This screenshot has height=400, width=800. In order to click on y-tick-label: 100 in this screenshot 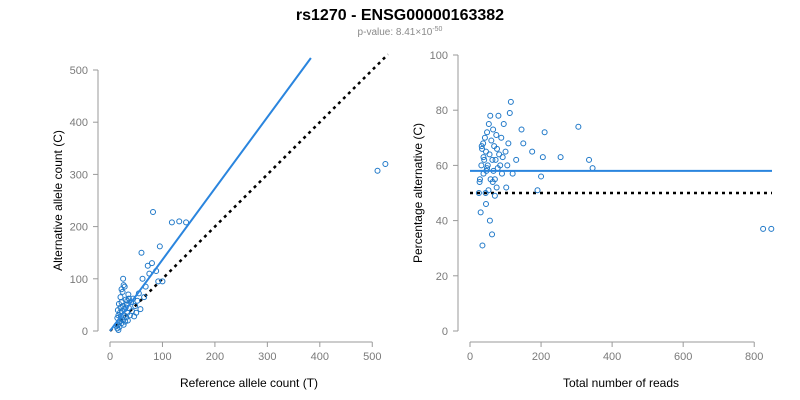, I will do `click(439, 56)`.